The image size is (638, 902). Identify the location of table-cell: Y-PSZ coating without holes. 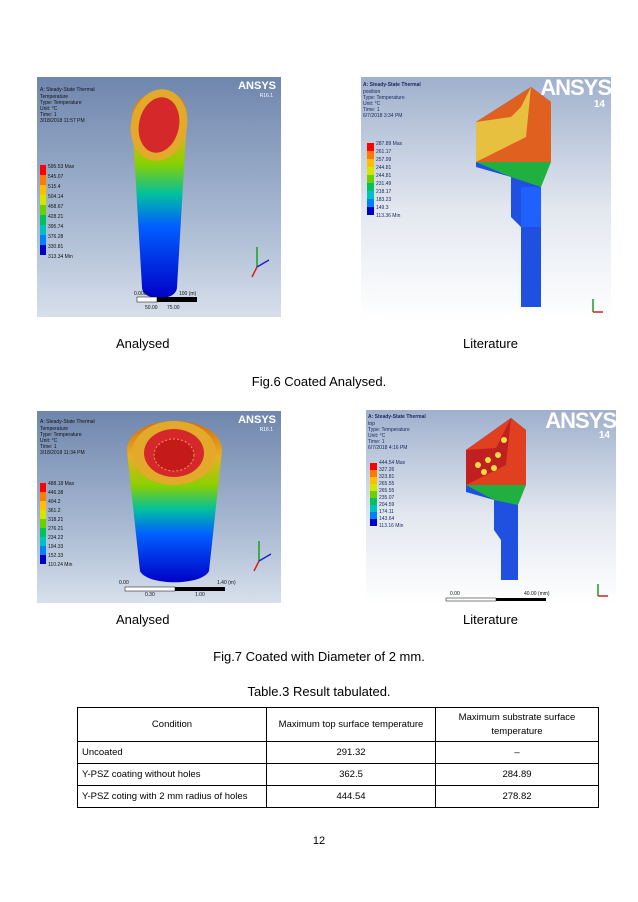
(172, 774).